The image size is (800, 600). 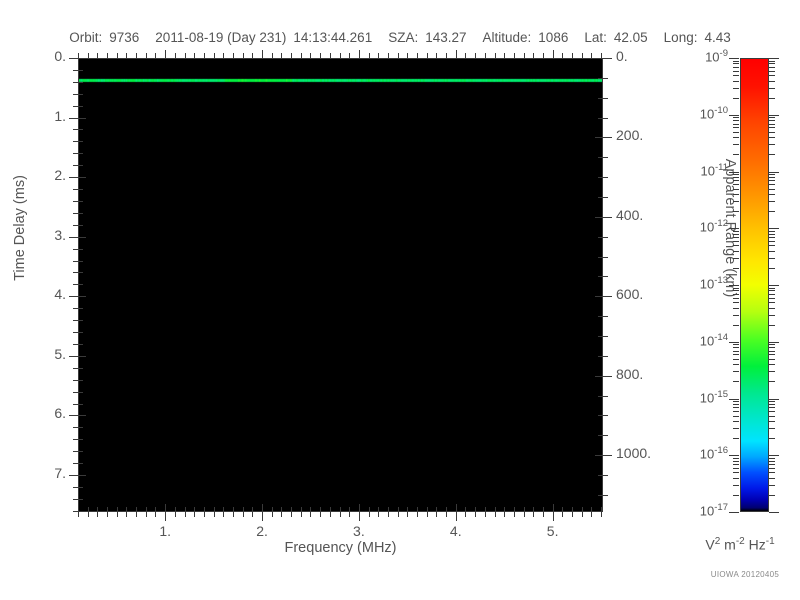 I want to click on y-axis-right-tick-label: 200., so click(x=630, y=135).